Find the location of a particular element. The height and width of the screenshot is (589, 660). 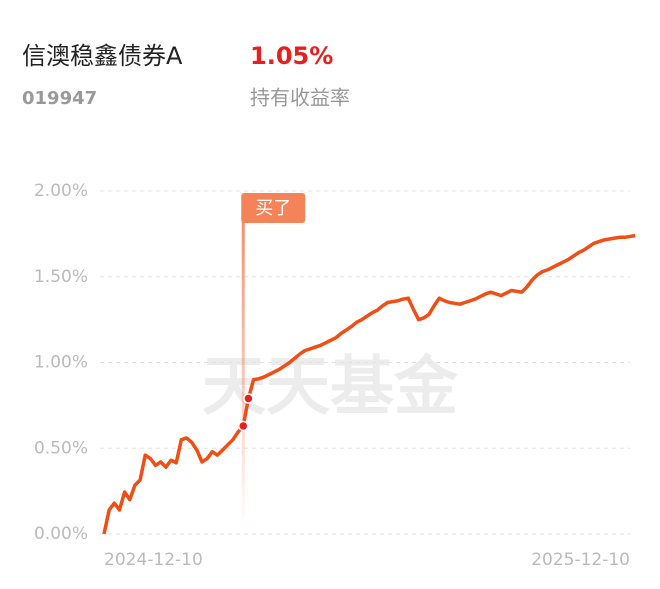

return-value: 1.05% is located at coordinates (291, 56).